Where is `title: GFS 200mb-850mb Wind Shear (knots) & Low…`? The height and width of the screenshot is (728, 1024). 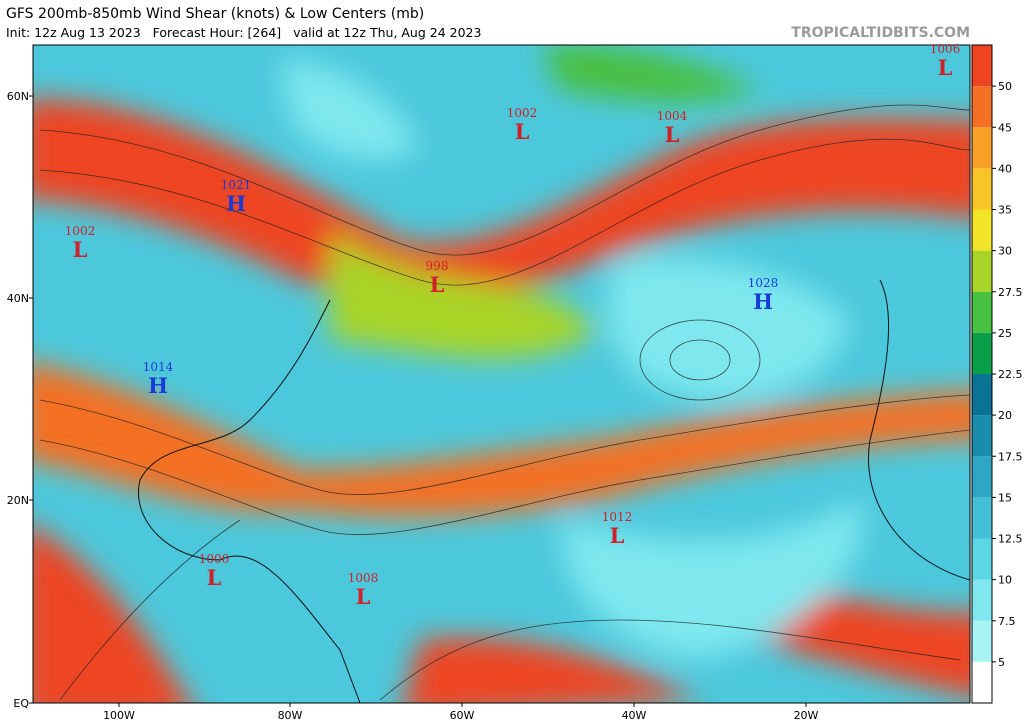
title: GFS 200mb-850mb Wind Shear (knots) & Low… is located at coordinates (215, 14).